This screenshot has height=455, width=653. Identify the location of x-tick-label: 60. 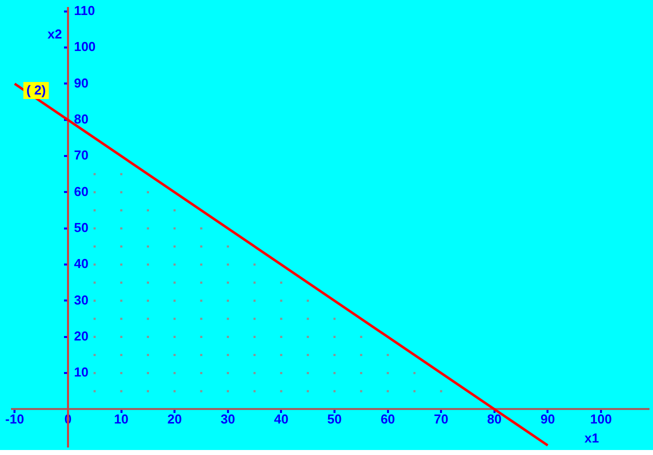
(388, 419).